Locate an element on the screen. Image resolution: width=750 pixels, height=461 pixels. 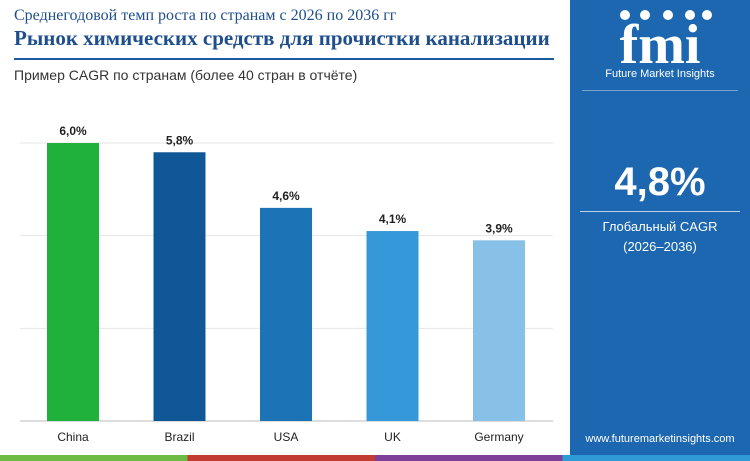
x-tick-label-china: China is located at coordinates (73, 437).